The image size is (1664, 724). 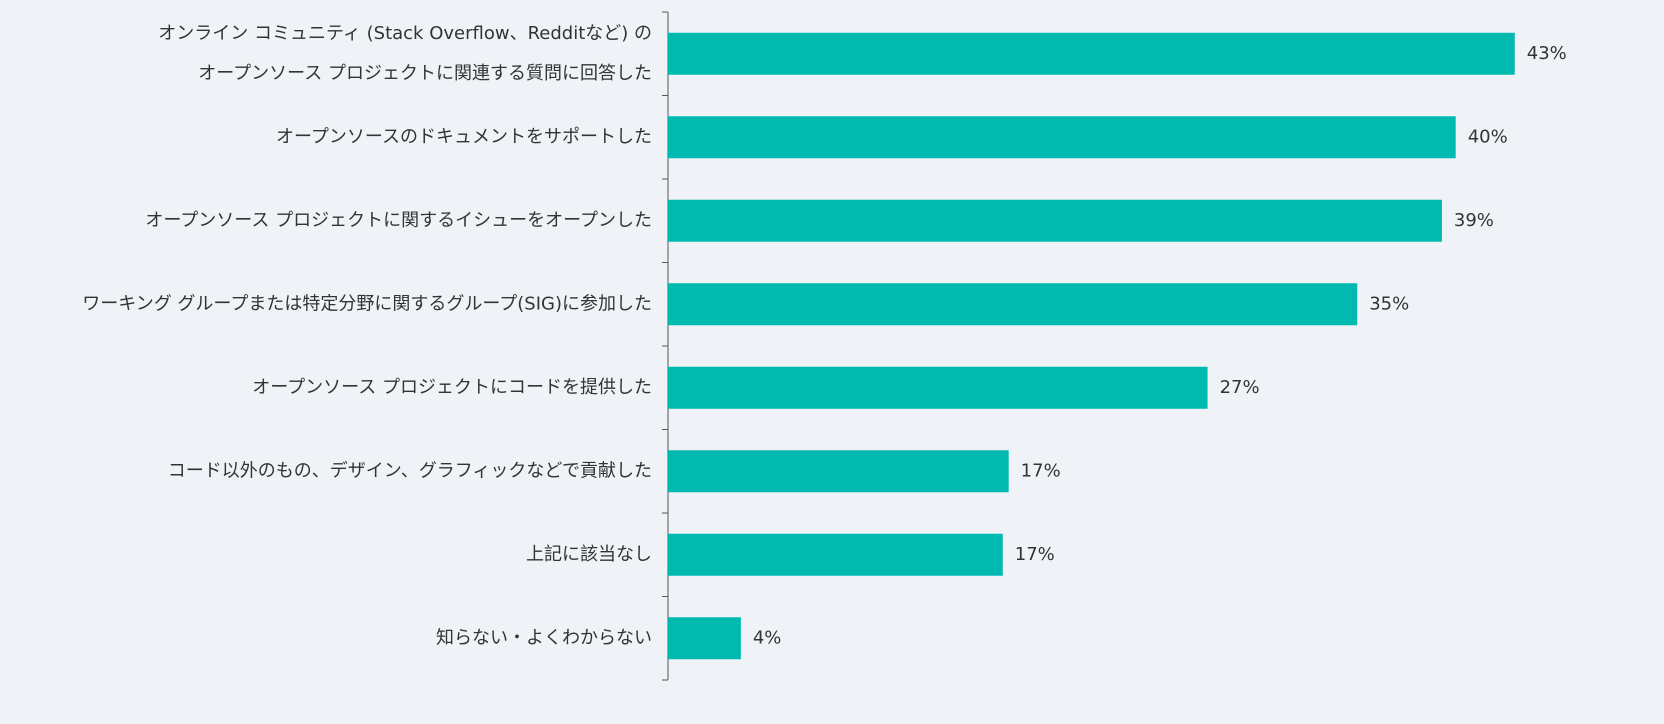 I want to click on y-tick-label: 知らない・よくわからない, so click(x=544, y=637).